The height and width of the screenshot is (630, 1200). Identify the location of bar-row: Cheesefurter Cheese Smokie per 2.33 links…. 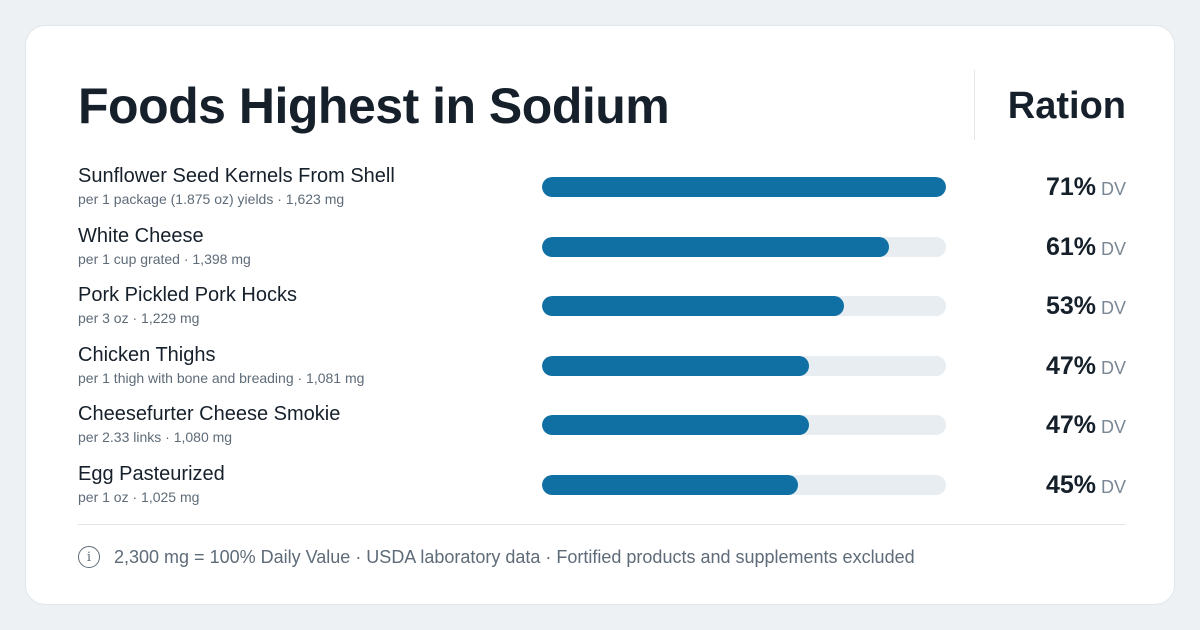
(602, 432).